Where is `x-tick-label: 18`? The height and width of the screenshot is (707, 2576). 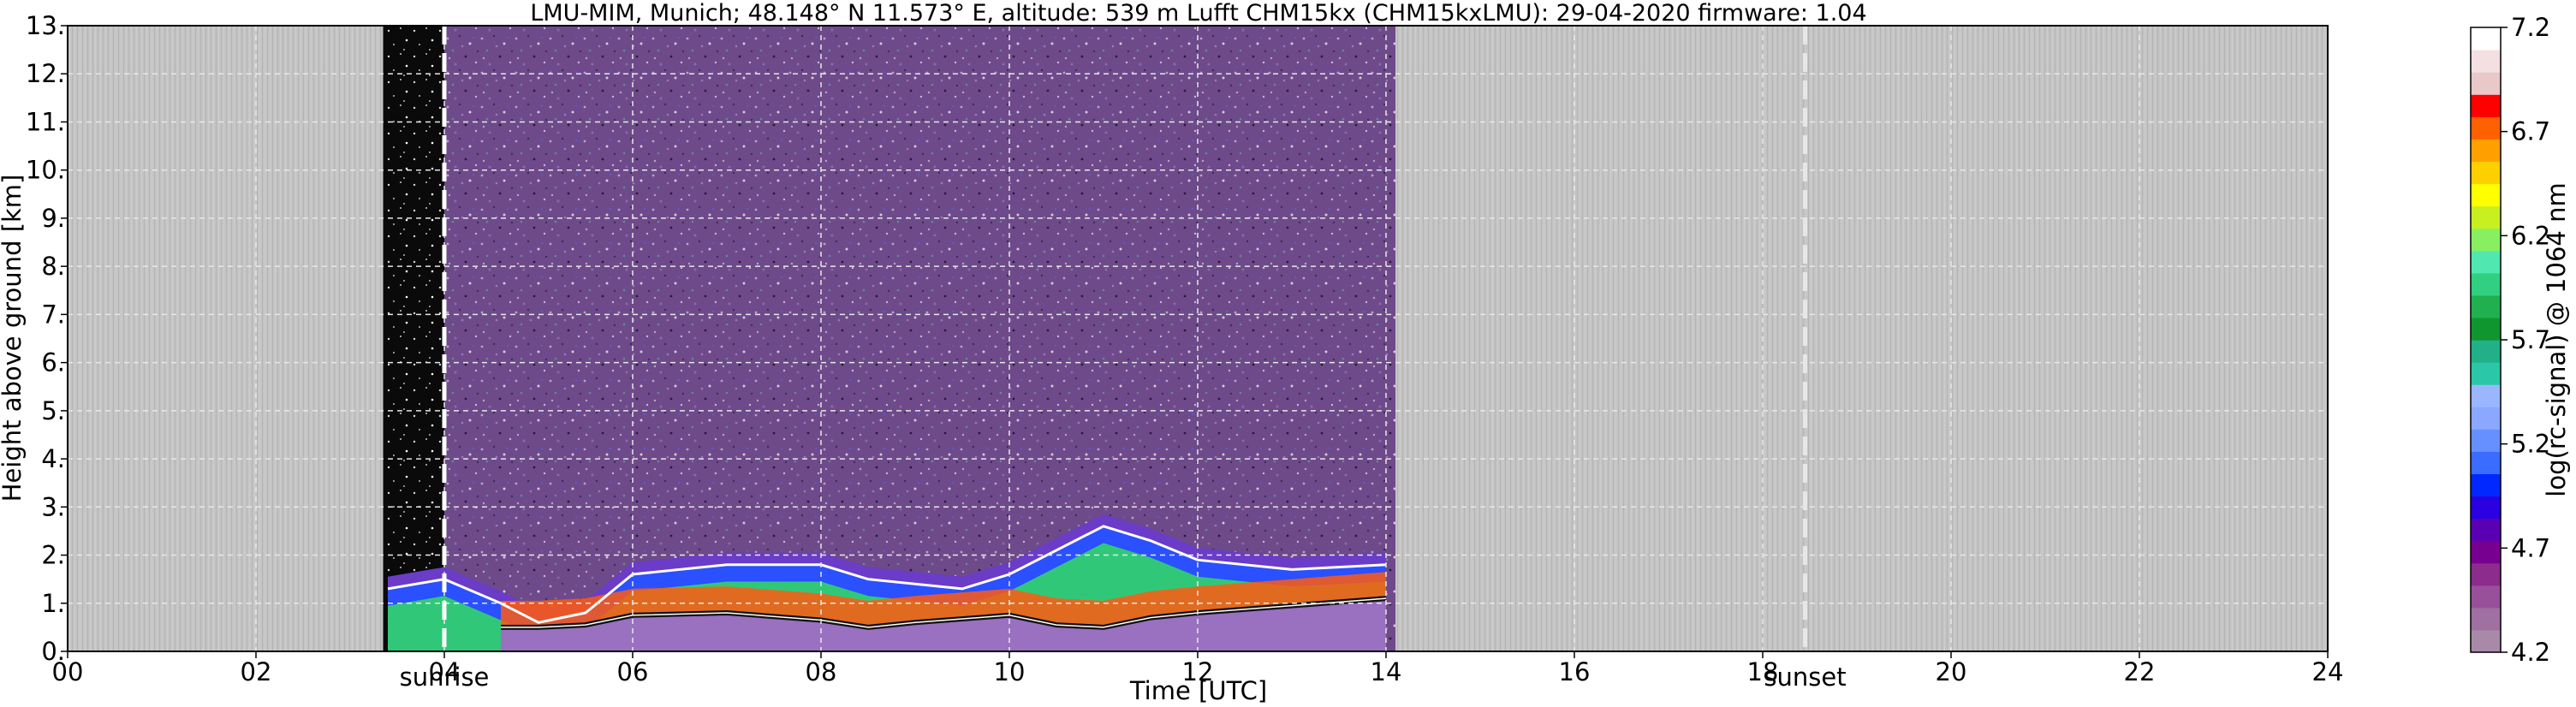 x-tick-label: 18 is located at coordinates (1763, 671).